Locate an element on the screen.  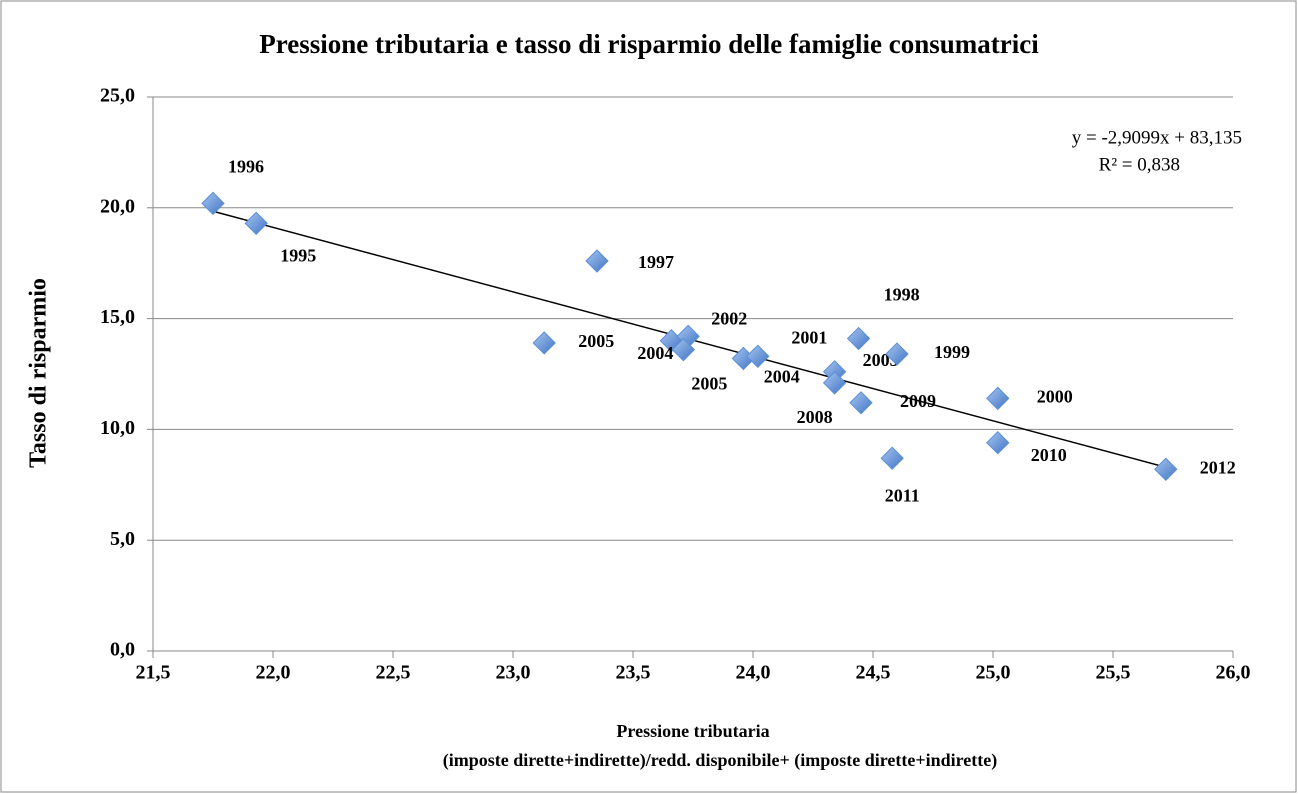
trend-equation: y = -2,9099x + 83,135 is located at coordinates (1157, 137).